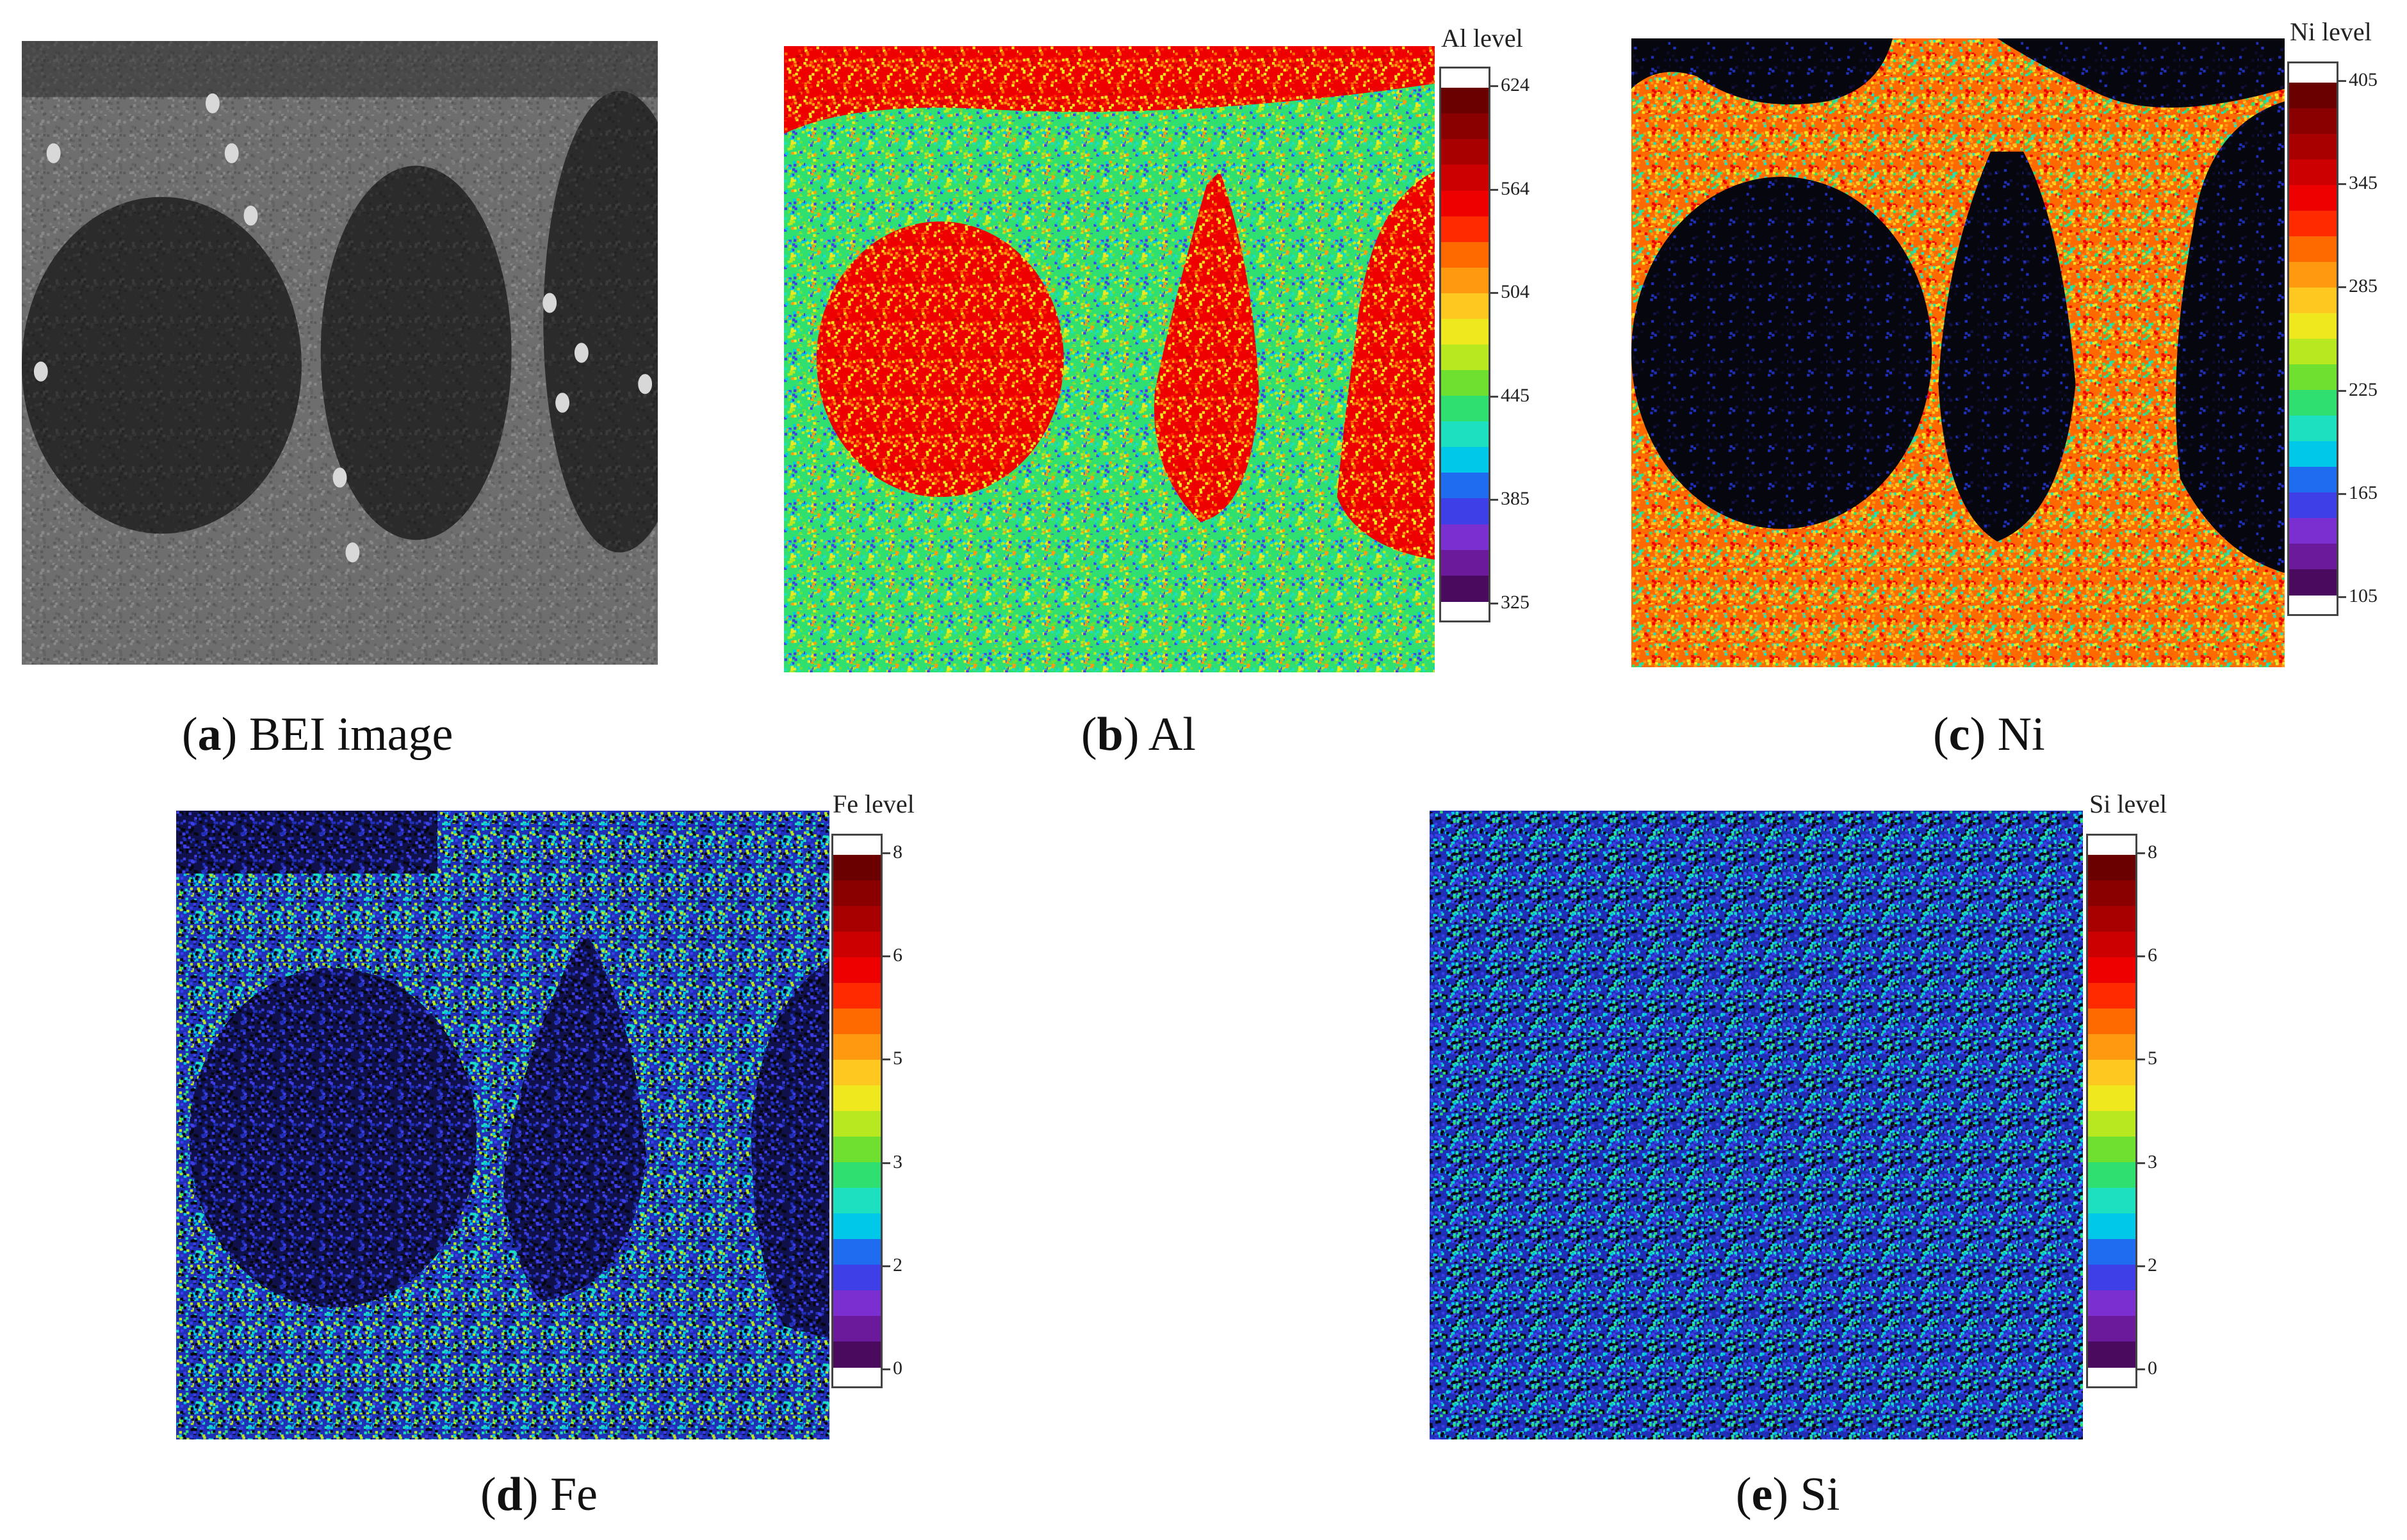 This screenshot has width=2407, height=1540. I want to click on colorbar-tick-label: 105, so click(2363, 596).